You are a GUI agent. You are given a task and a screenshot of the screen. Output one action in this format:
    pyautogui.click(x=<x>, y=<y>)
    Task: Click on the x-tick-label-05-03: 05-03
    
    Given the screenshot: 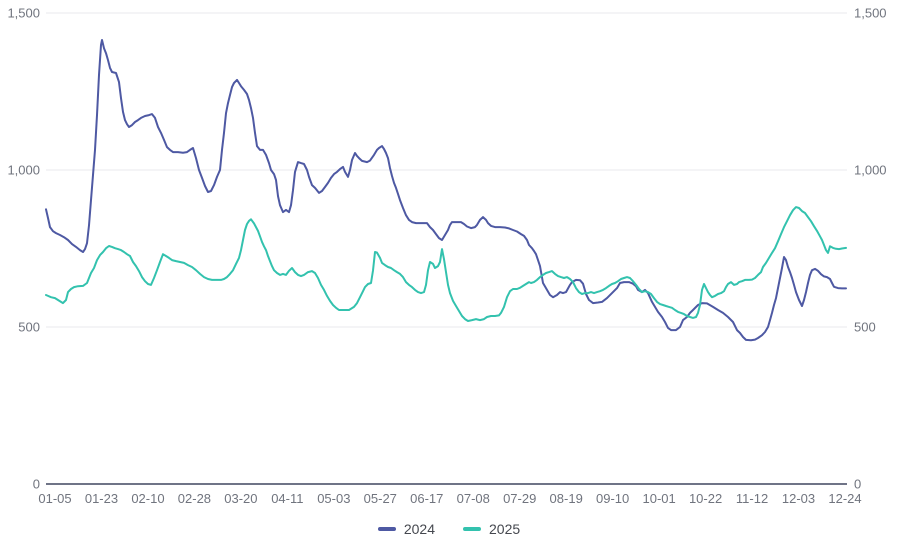 What is the action you would take?
    pyautogui.click(x=334, y=498)
    